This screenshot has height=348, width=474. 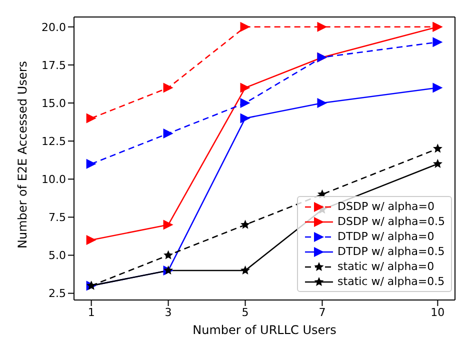 What do you see at coordinates (391, 251) in the screenshot?
I see `legend-label: DTDP w/ alpha=0.5` at bounding box center [391, 251].